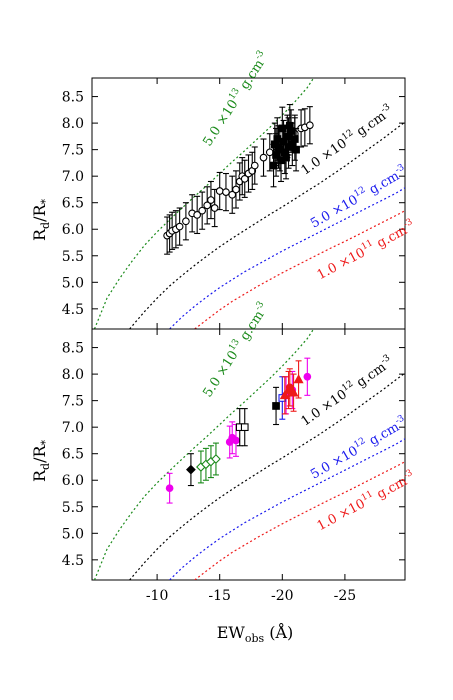 The image size is (453, 700). What do you see at coordinates (157, 596) in the screenshot?
I see `x-tick-label: -10` at bounding box center [157, 596].